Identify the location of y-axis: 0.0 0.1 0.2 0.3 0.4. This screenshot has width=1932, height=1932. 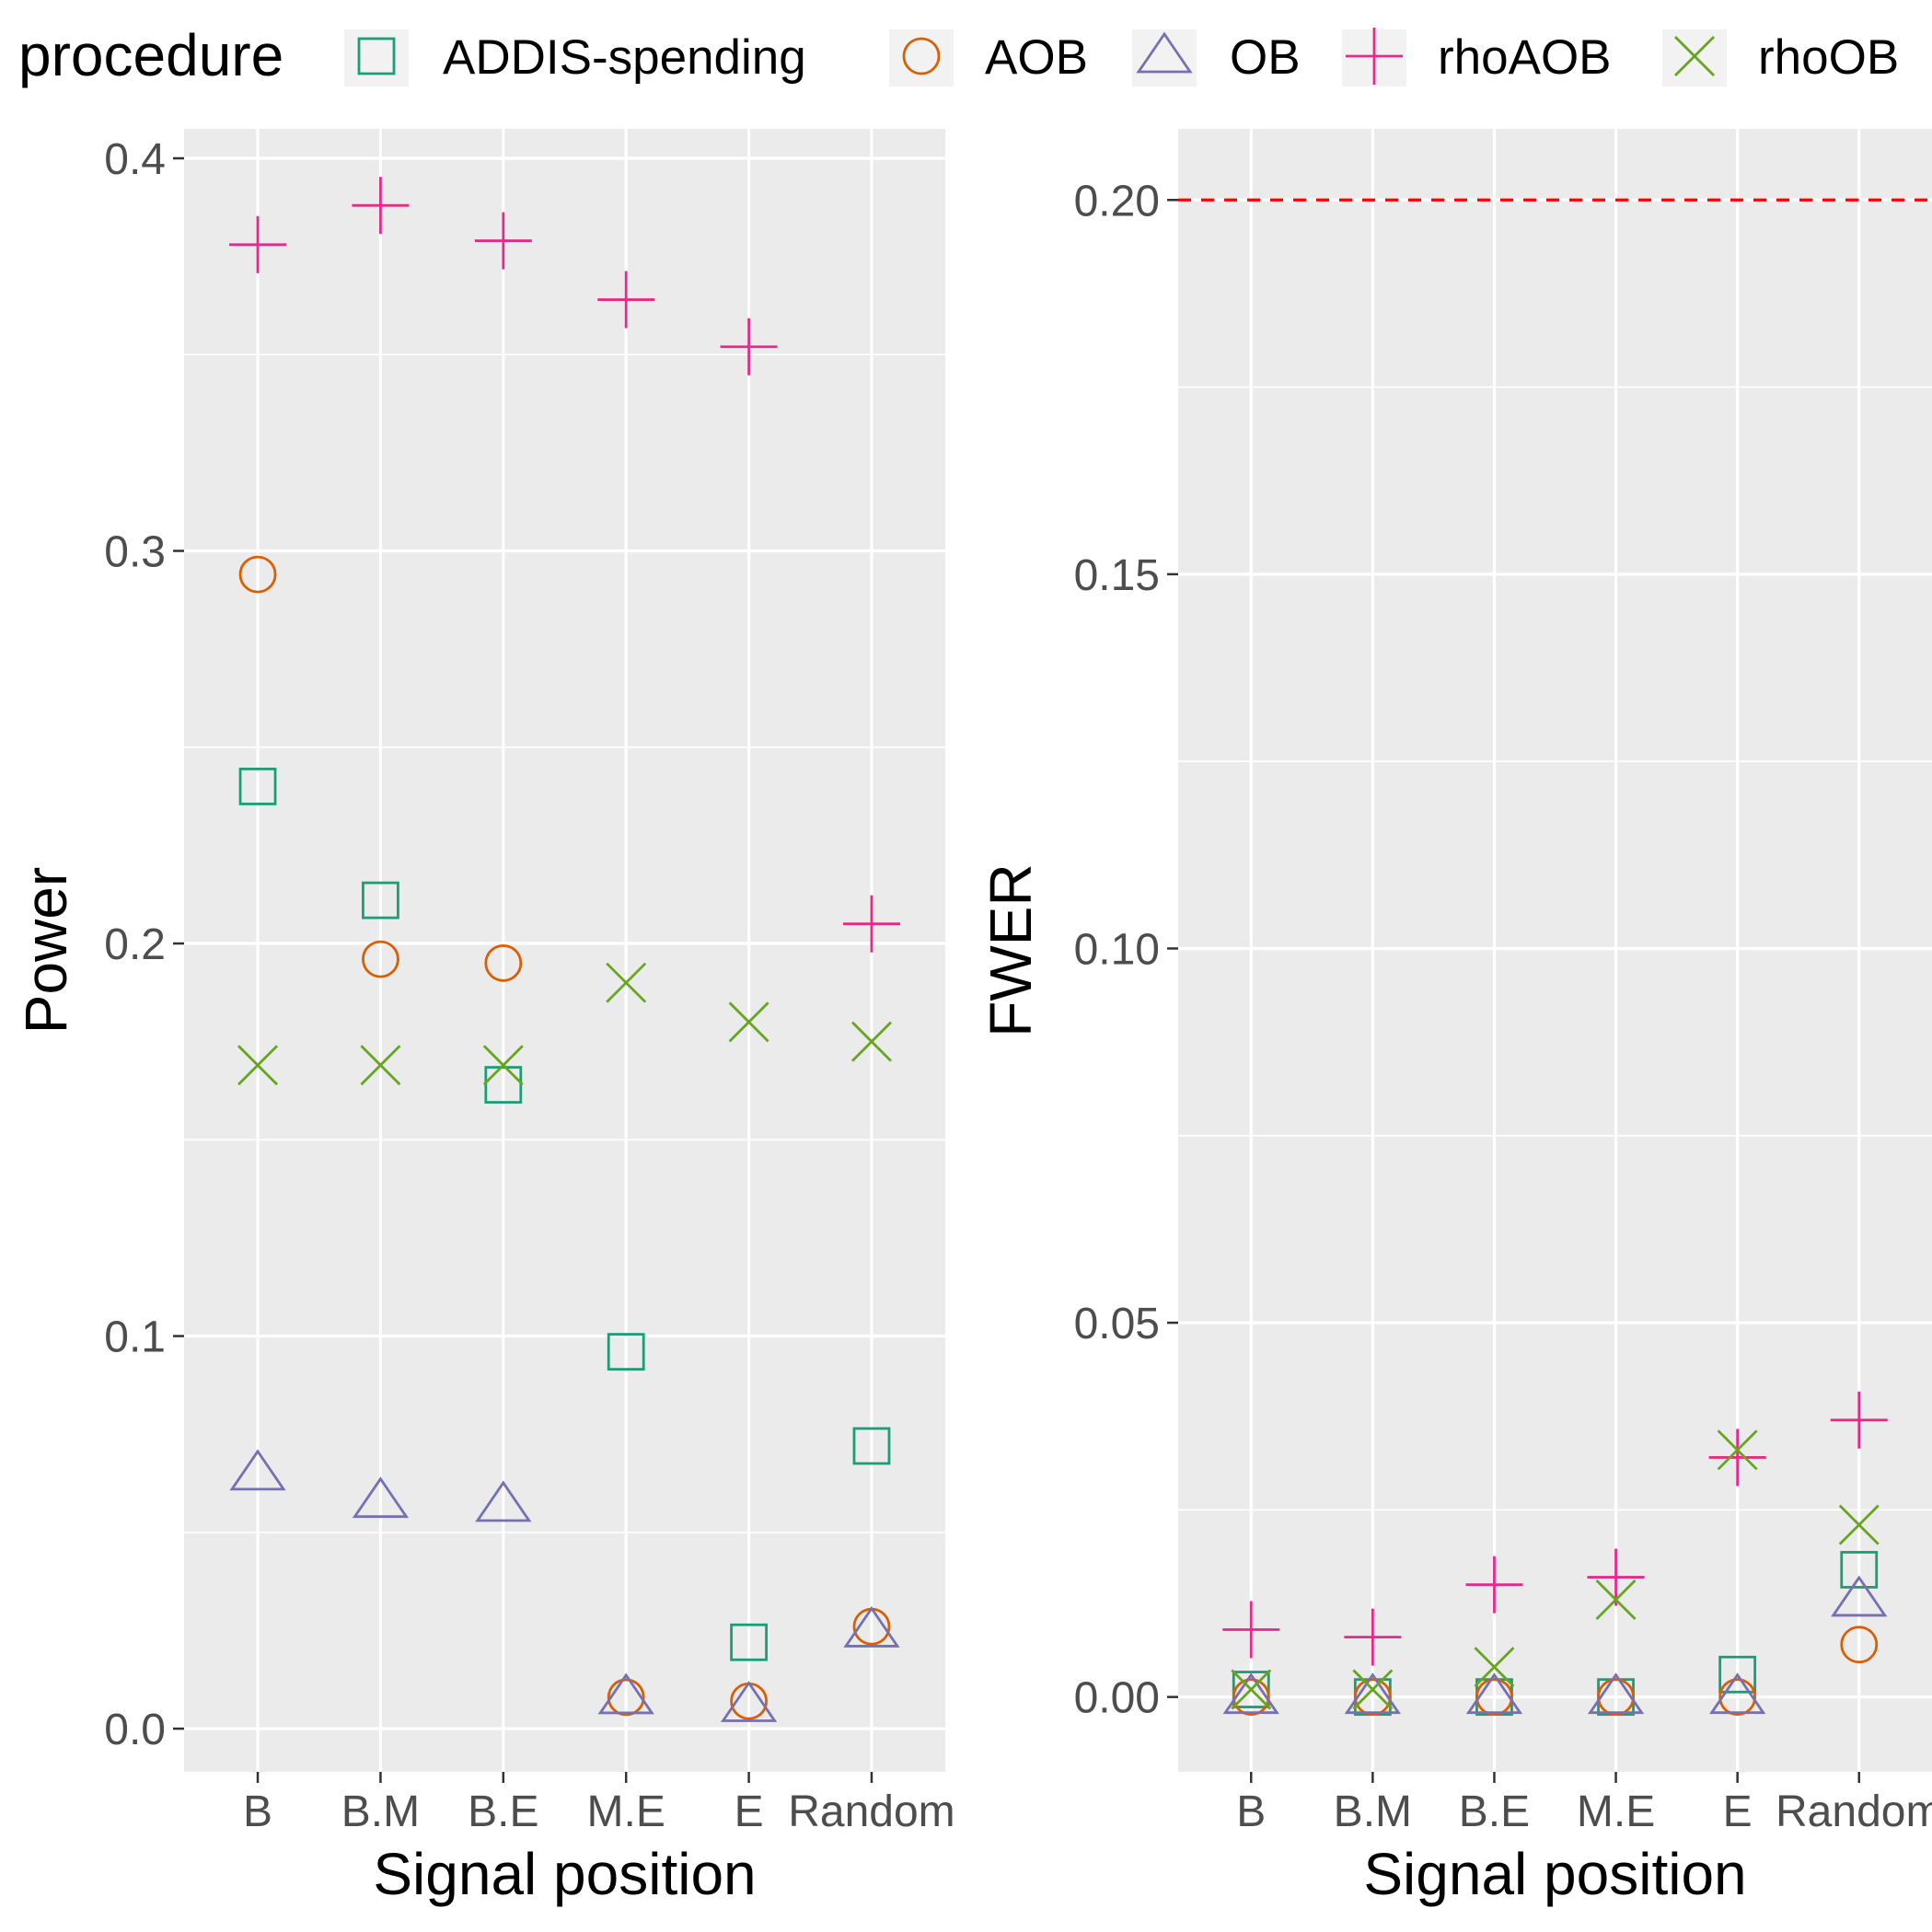
(144, 945).